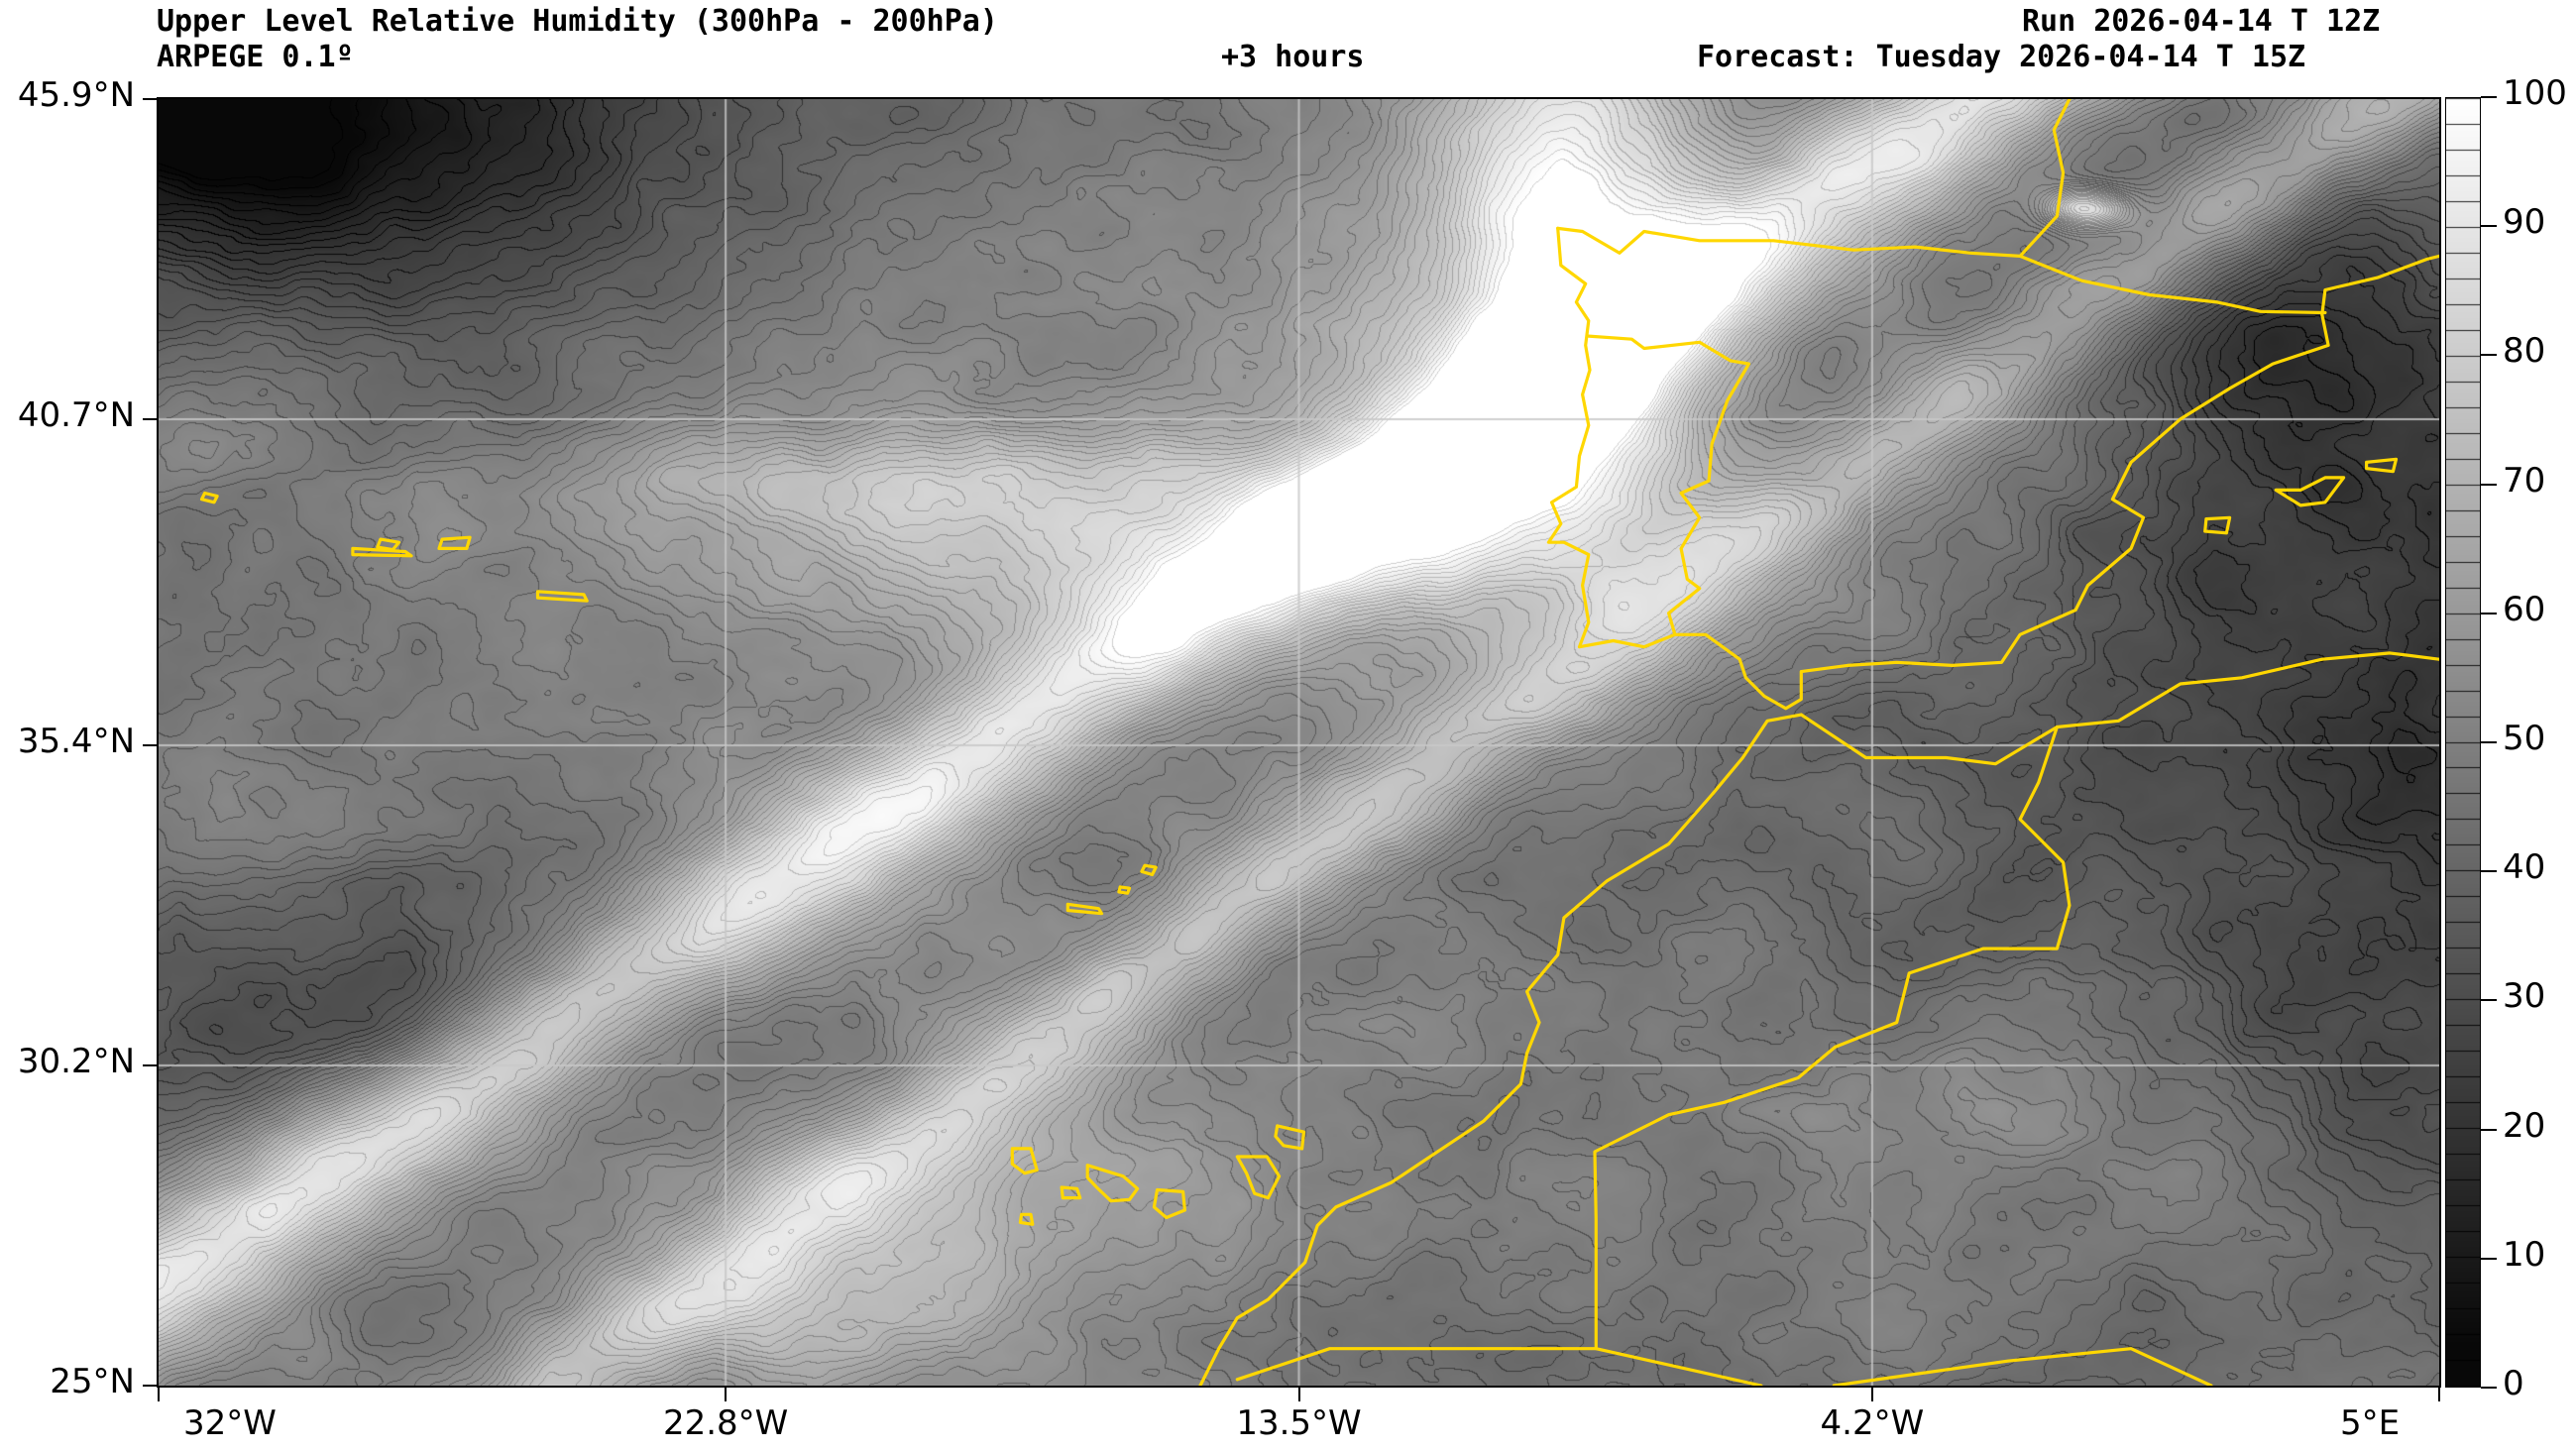 This screenshot has height=1452, width=2576. What do you see at coordinates (1872, 1423) in the screenshot?
I see `x-axis-tick-label: 4.2°W` at bounding box center [1872, 1423].